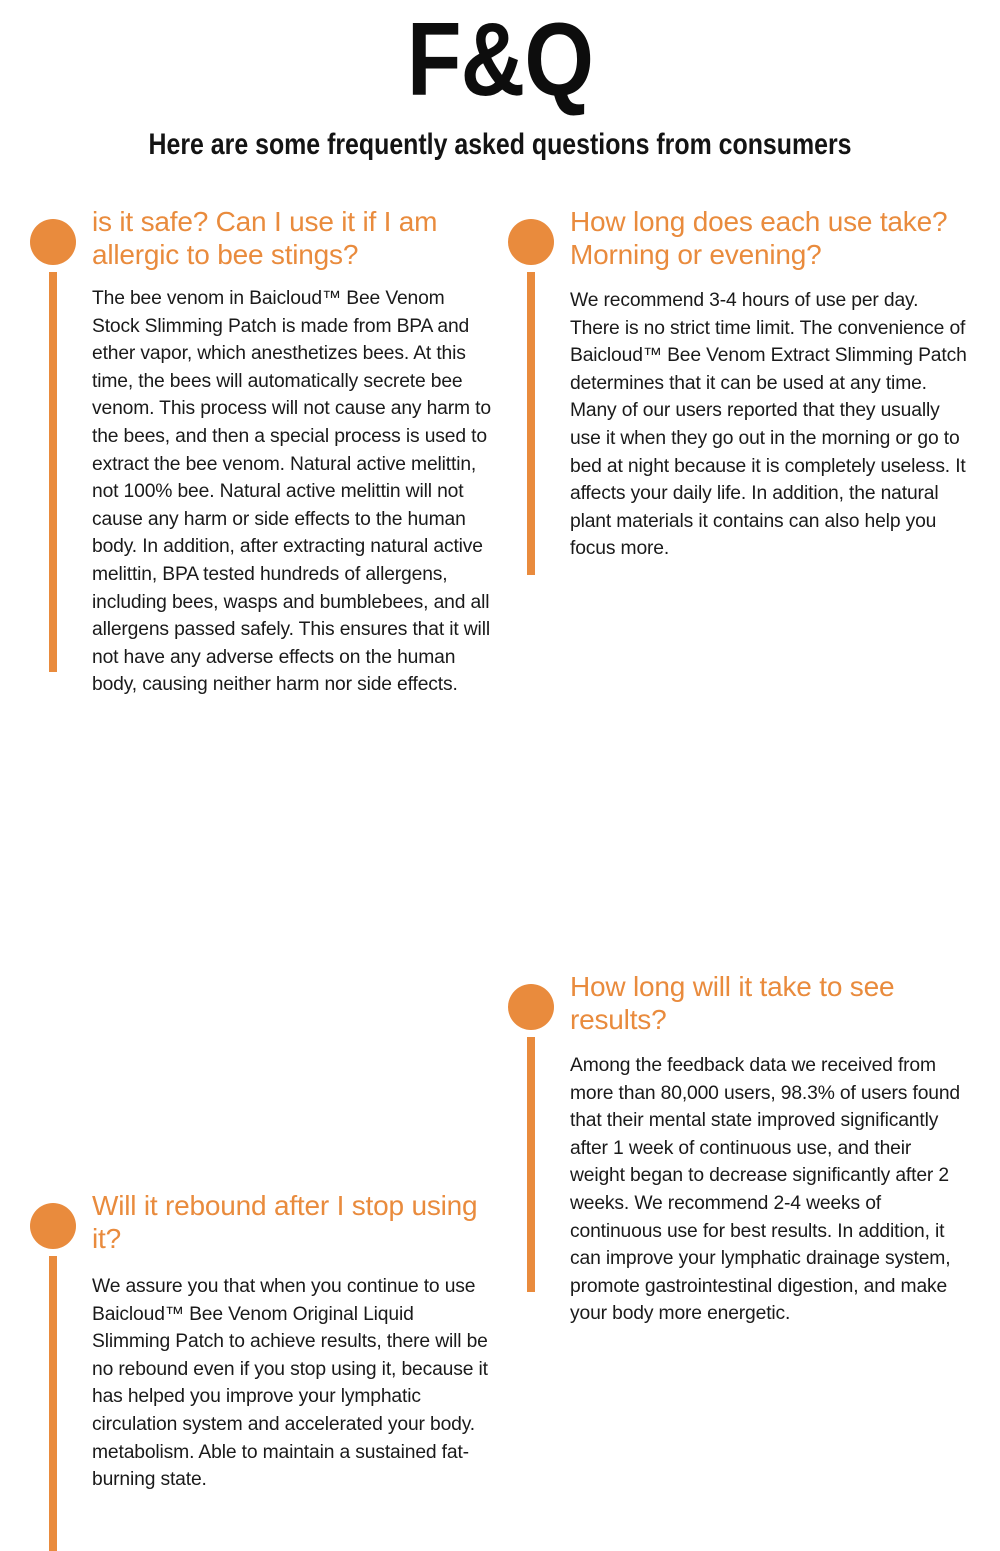 This screenshot has height=1551, width=1000. Describe the element at coordinates (285, 1221) in the screenshot. I see `faq-question: Will it rebound after I stop using it?` at that location.